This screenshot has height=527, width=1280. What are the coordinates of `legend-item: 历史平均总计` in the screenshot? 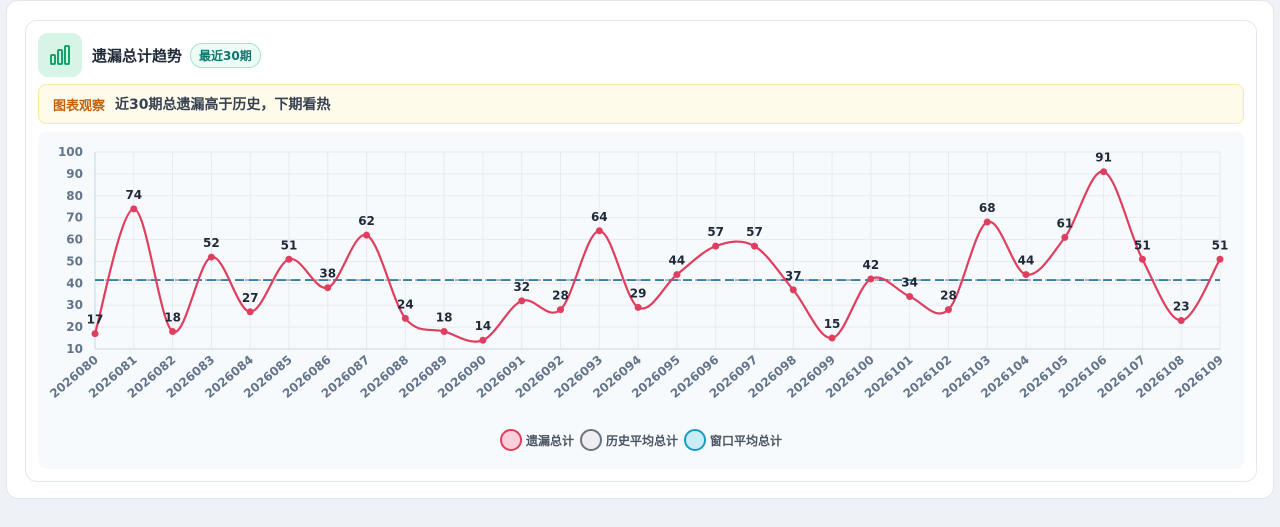 It's located at (628, 440).